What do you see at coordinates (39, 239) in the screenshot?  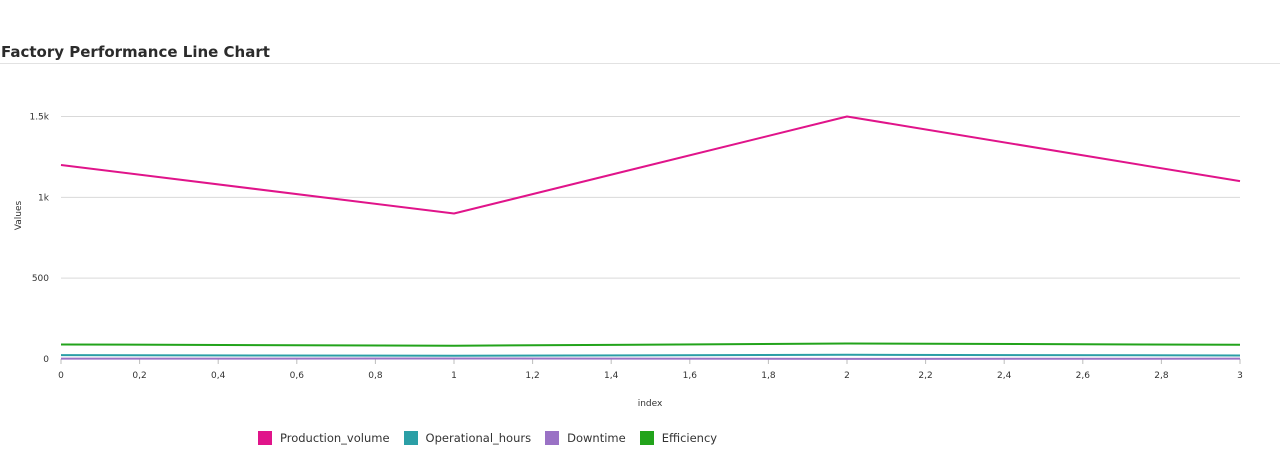 I see `y-axis-ticks: 0 500 1k 1.5k` at bounding box center [39, 239].